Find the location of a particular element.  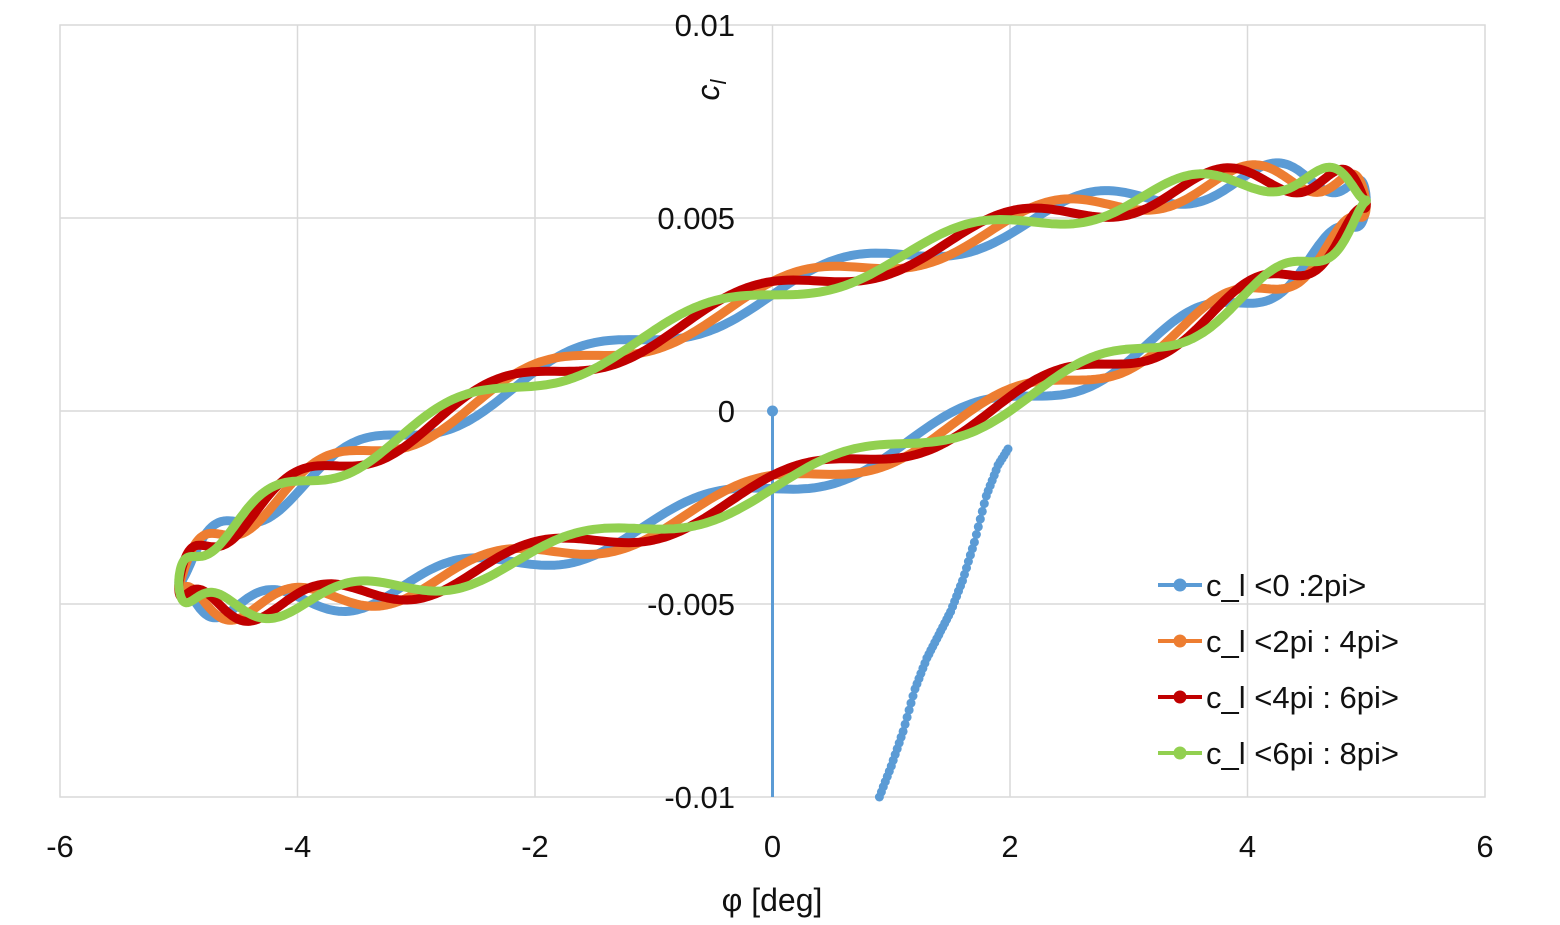

y-axis-title-subscript: l is located at coordinates (718, 81).